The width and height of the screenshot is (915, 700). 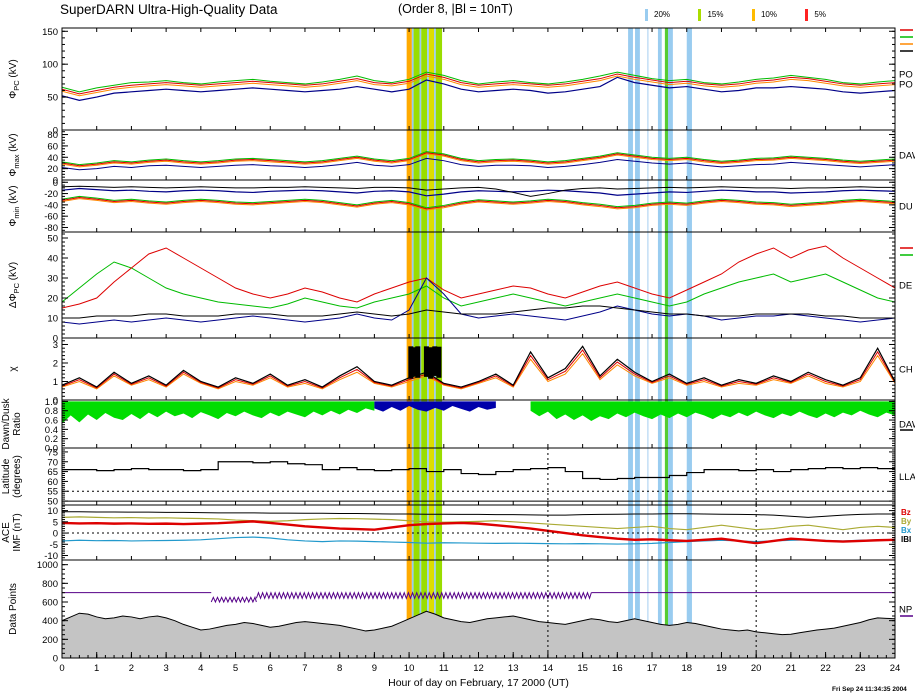 I want to click on y-tick-label: 2, so click(x=55, y=363).